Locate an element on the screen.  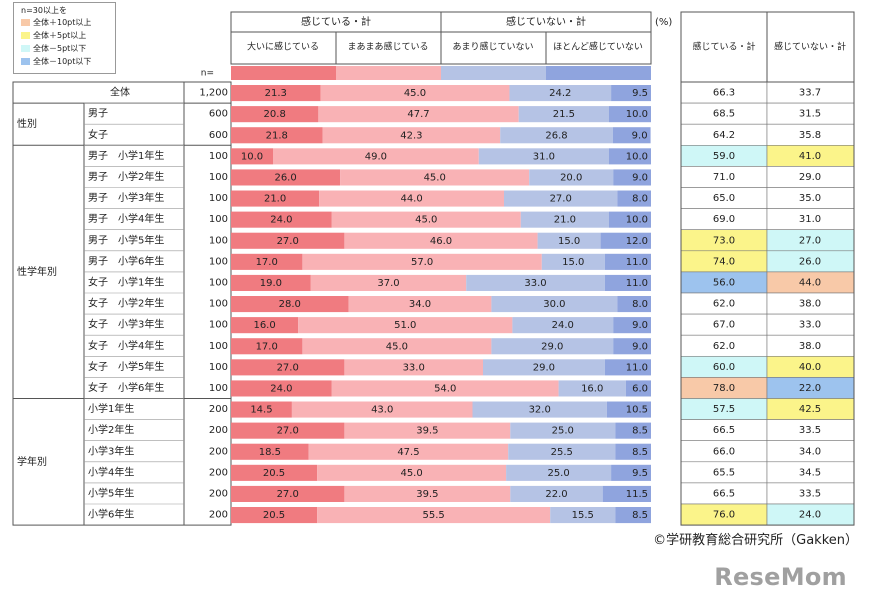
bar-label-13-seg3: 29.0 is located at coordinates (544, 367).